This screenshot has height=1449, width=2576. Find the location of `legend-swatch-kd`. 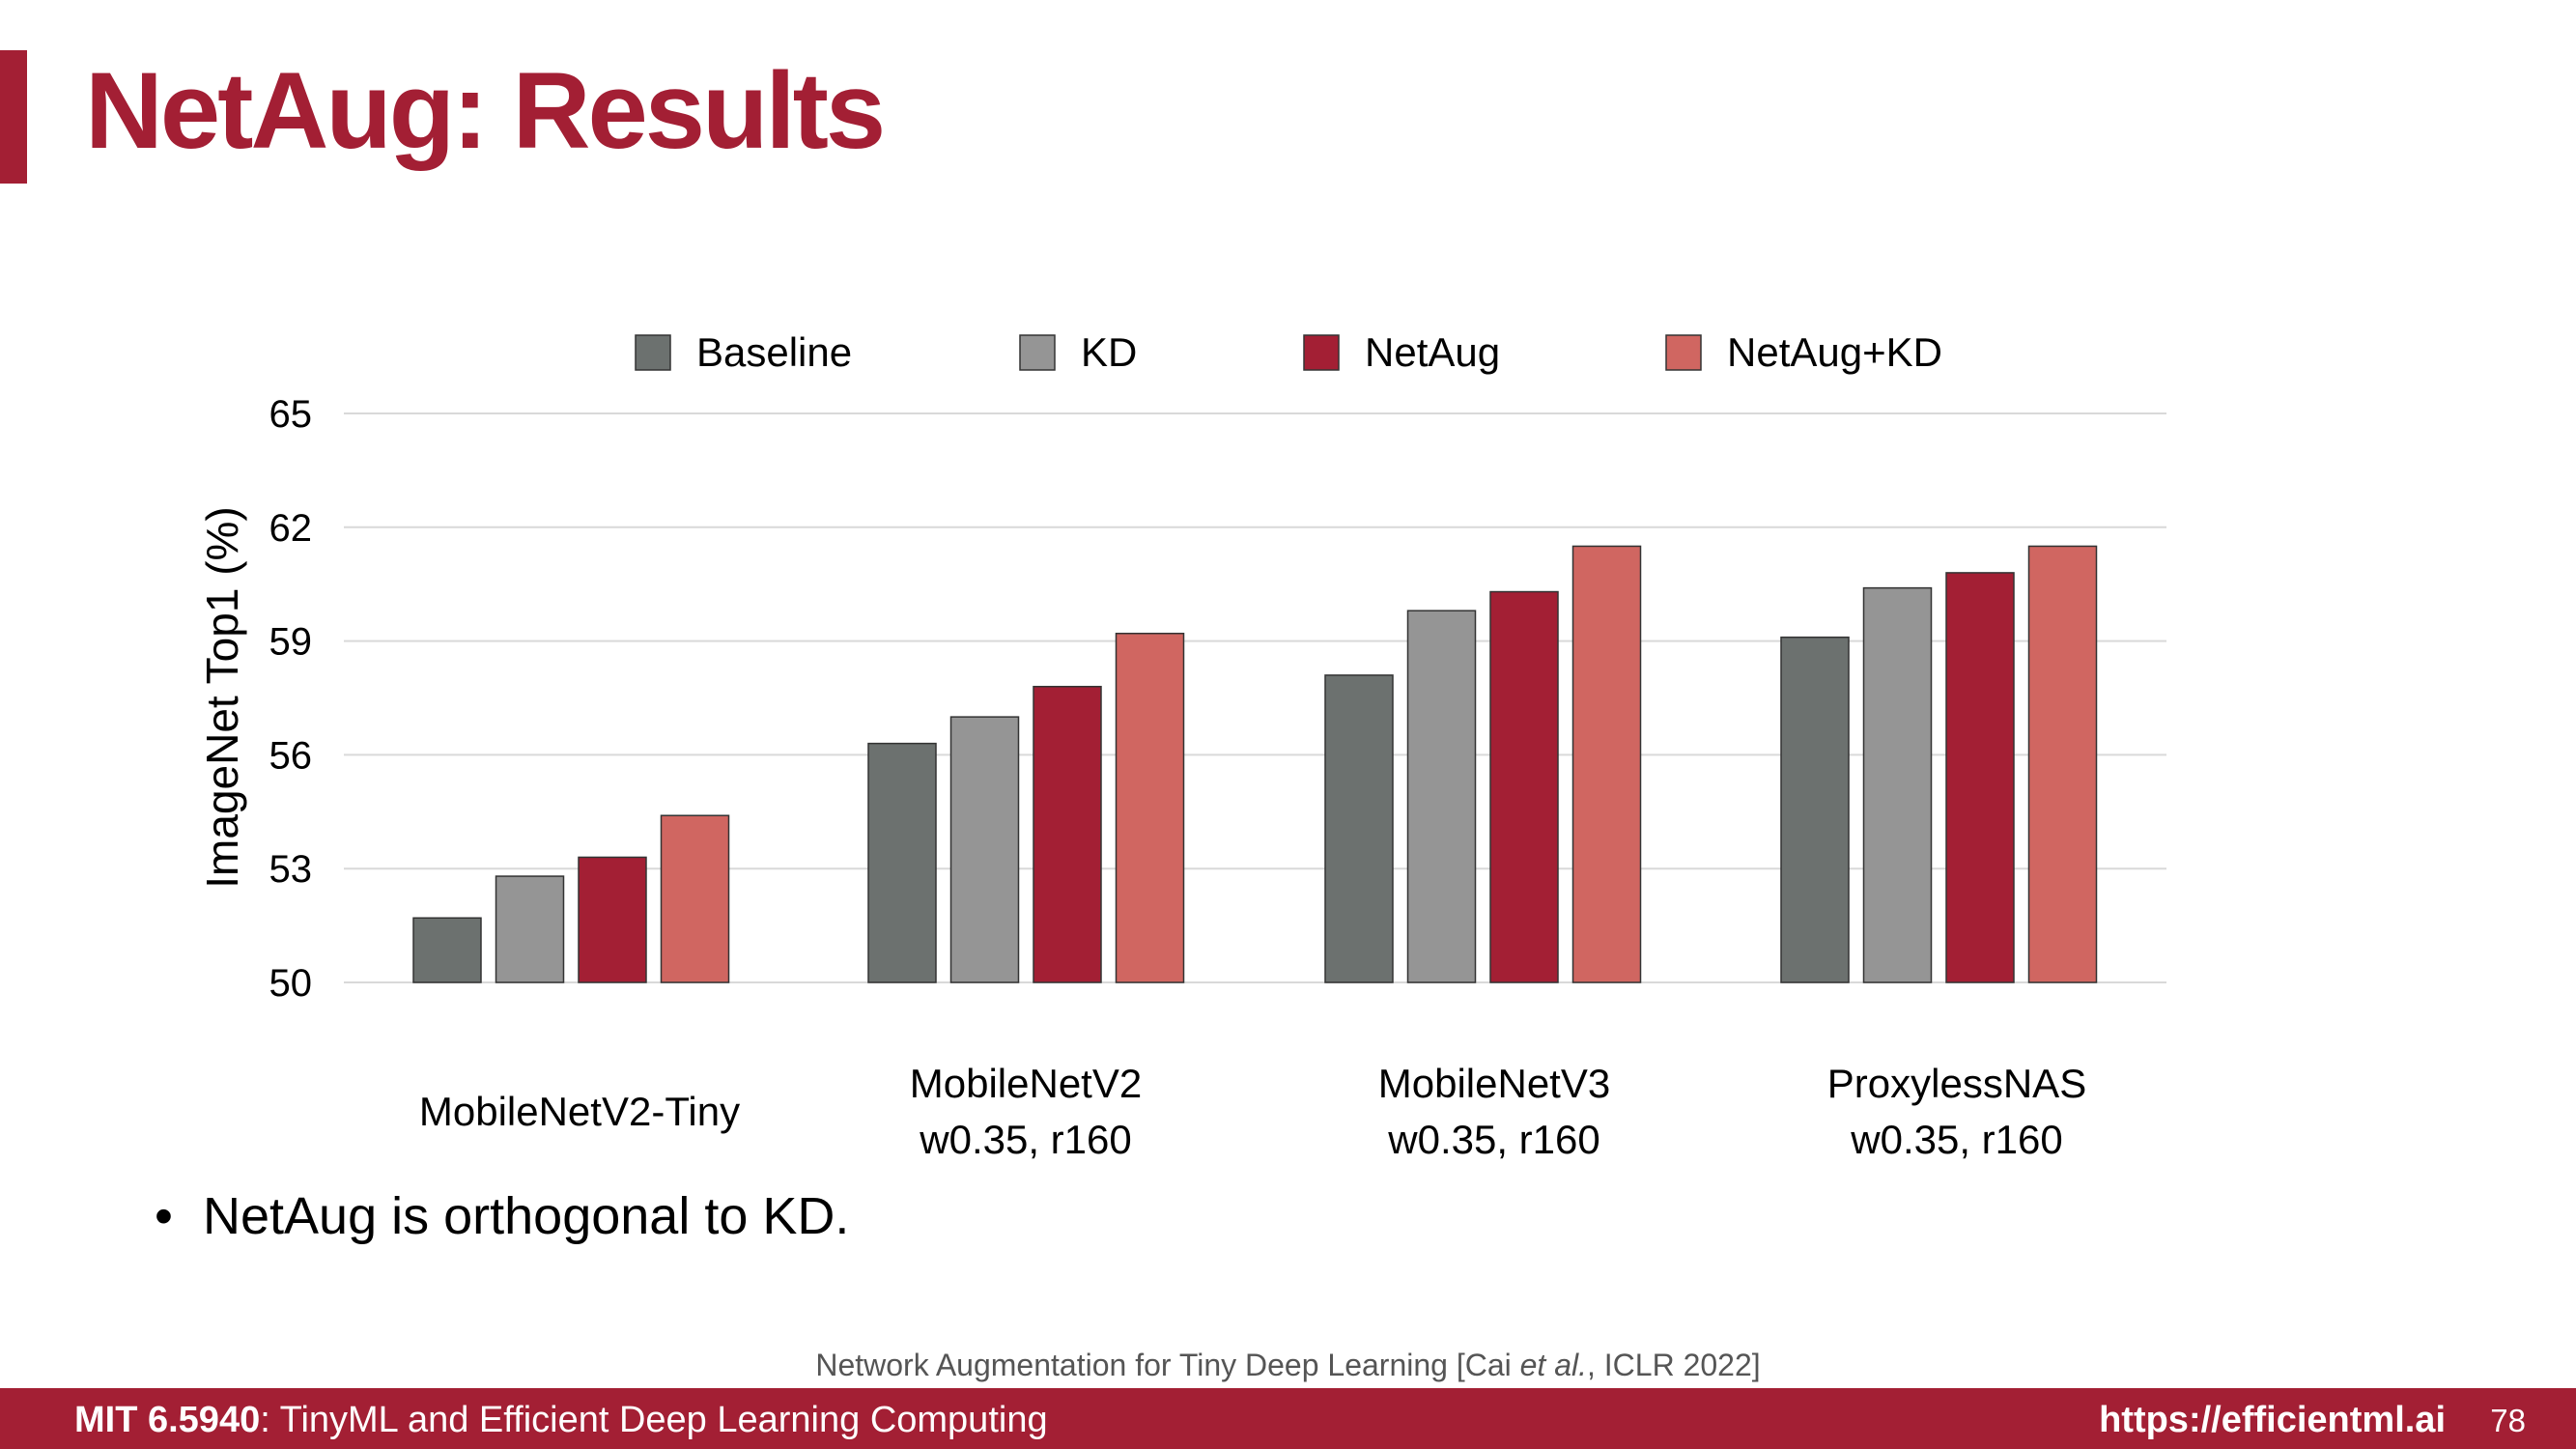

legend-swatch-kd is located at coordinates (1037, 352).